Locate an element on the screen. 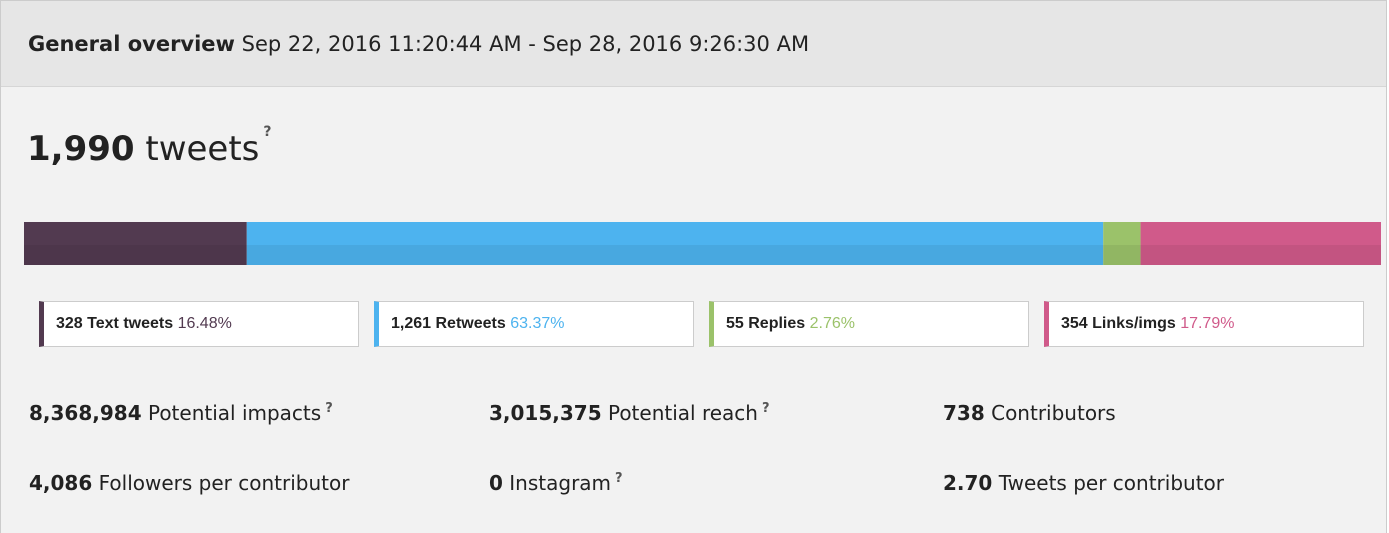  stat-label: Contributors is located at coordinates (1053, 413).